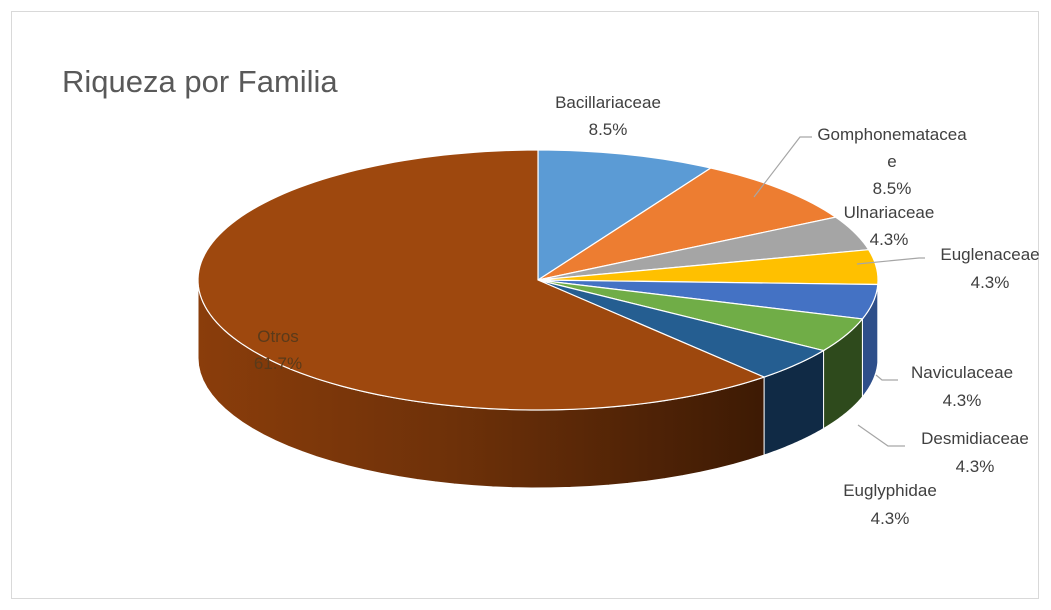 The width and height of the screenshot is (1051, 610). What do you see at coordinates (889, 239) in the screenshot?
I see `slice-label-ulnariaceae-label-pct: 4.3%` at bounding box center [889, 239].